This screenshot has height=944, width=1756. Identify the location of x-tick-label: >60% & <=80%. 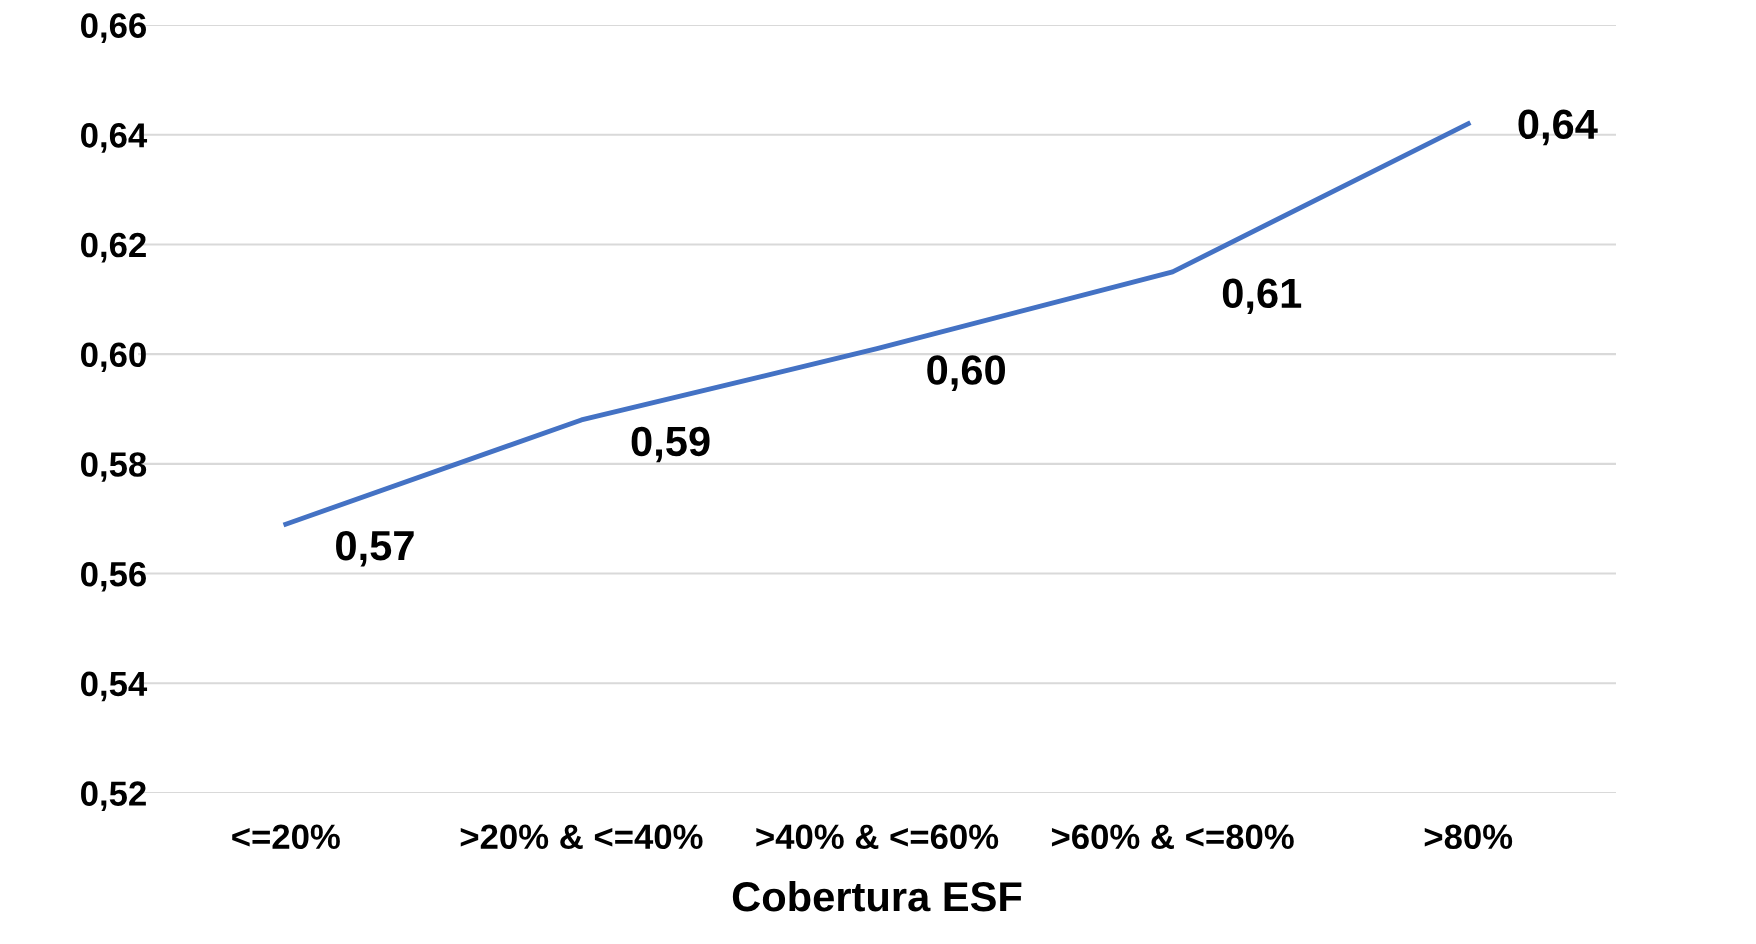
(1172, 837).